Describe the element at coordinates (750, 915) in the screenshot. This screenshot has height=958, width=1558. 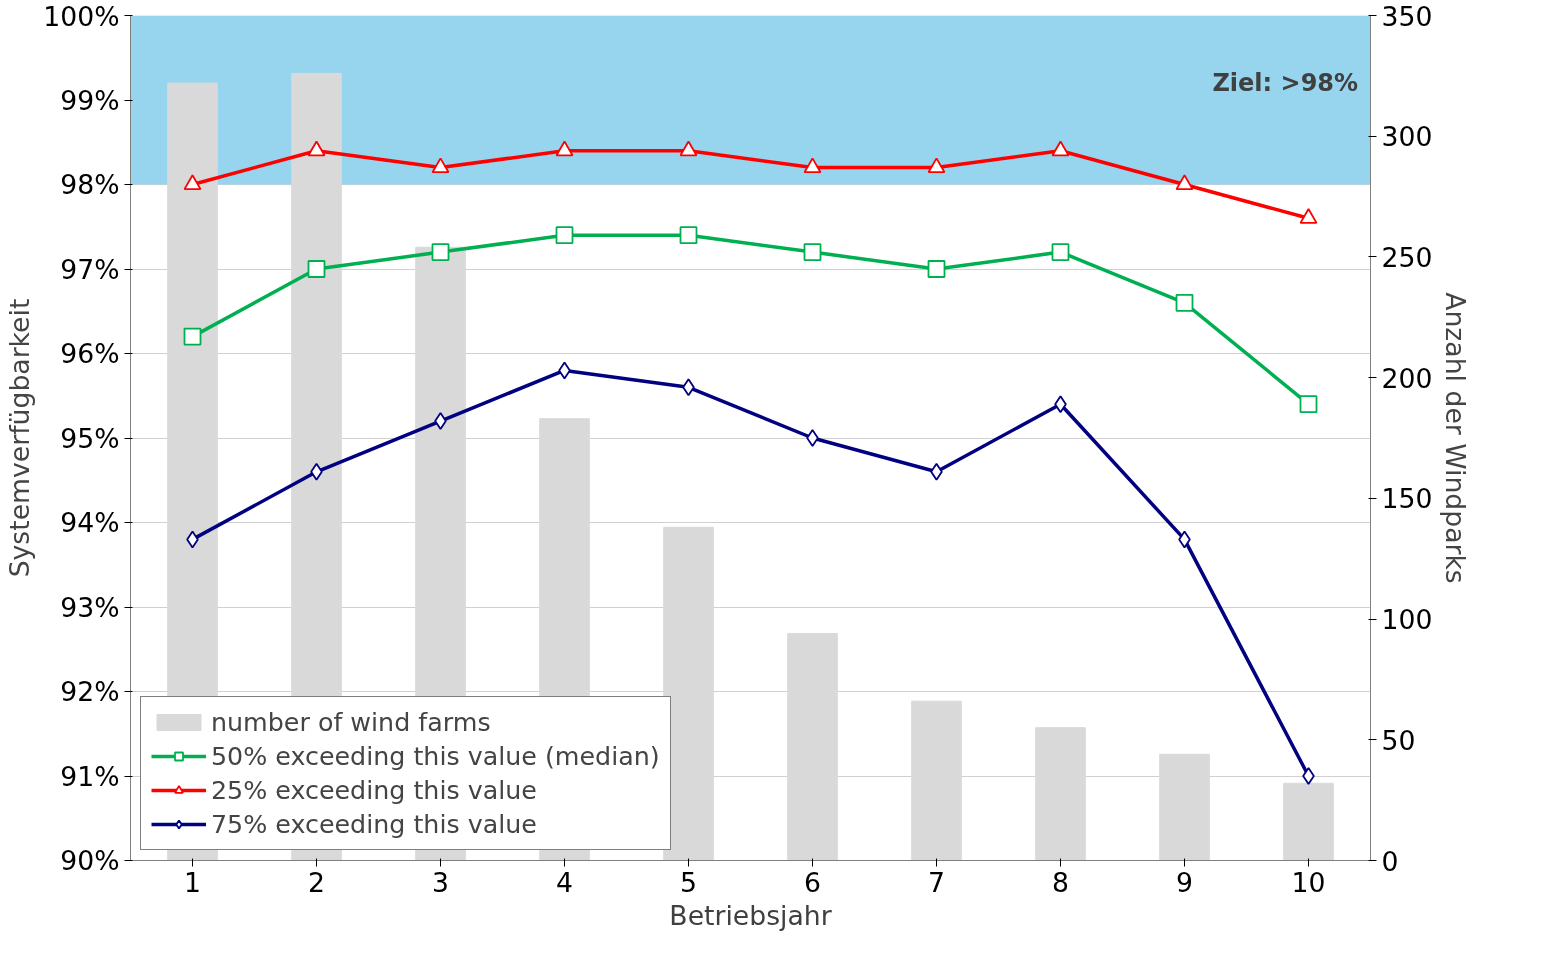
I see `x-axis-title: Betriebsjahr` at that location.